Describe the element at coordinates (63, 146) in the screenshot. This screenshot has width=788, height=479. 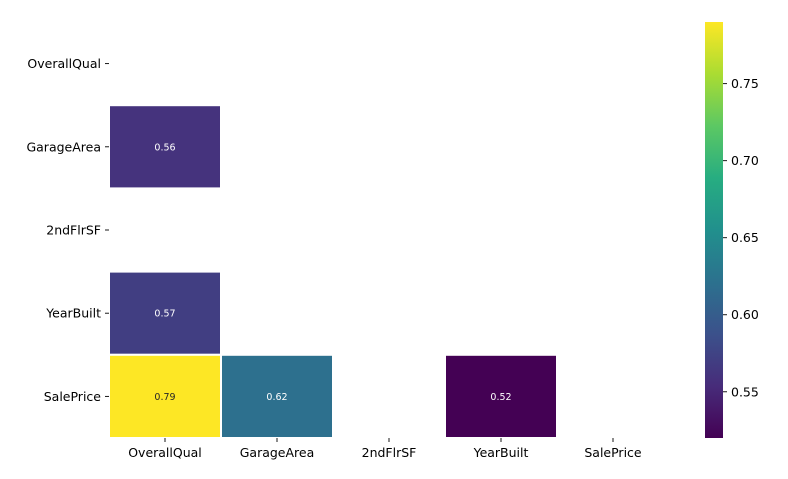
I see `y-tick-label: GarageArea` at that location.